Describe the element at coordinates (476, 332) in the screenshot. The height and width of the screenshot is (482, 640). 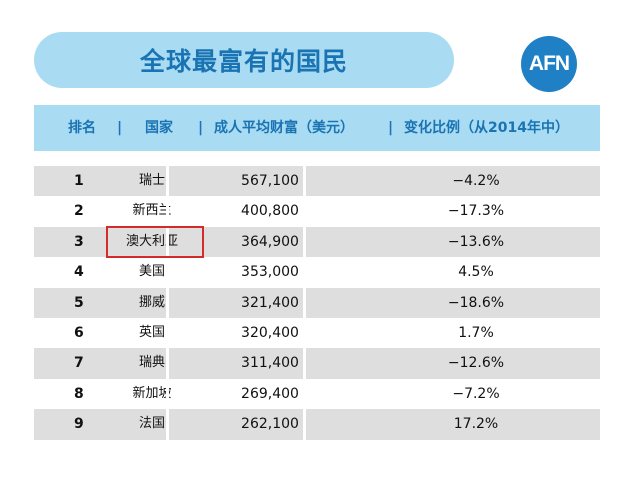
I see `cell-change: 1.7%` at that location.